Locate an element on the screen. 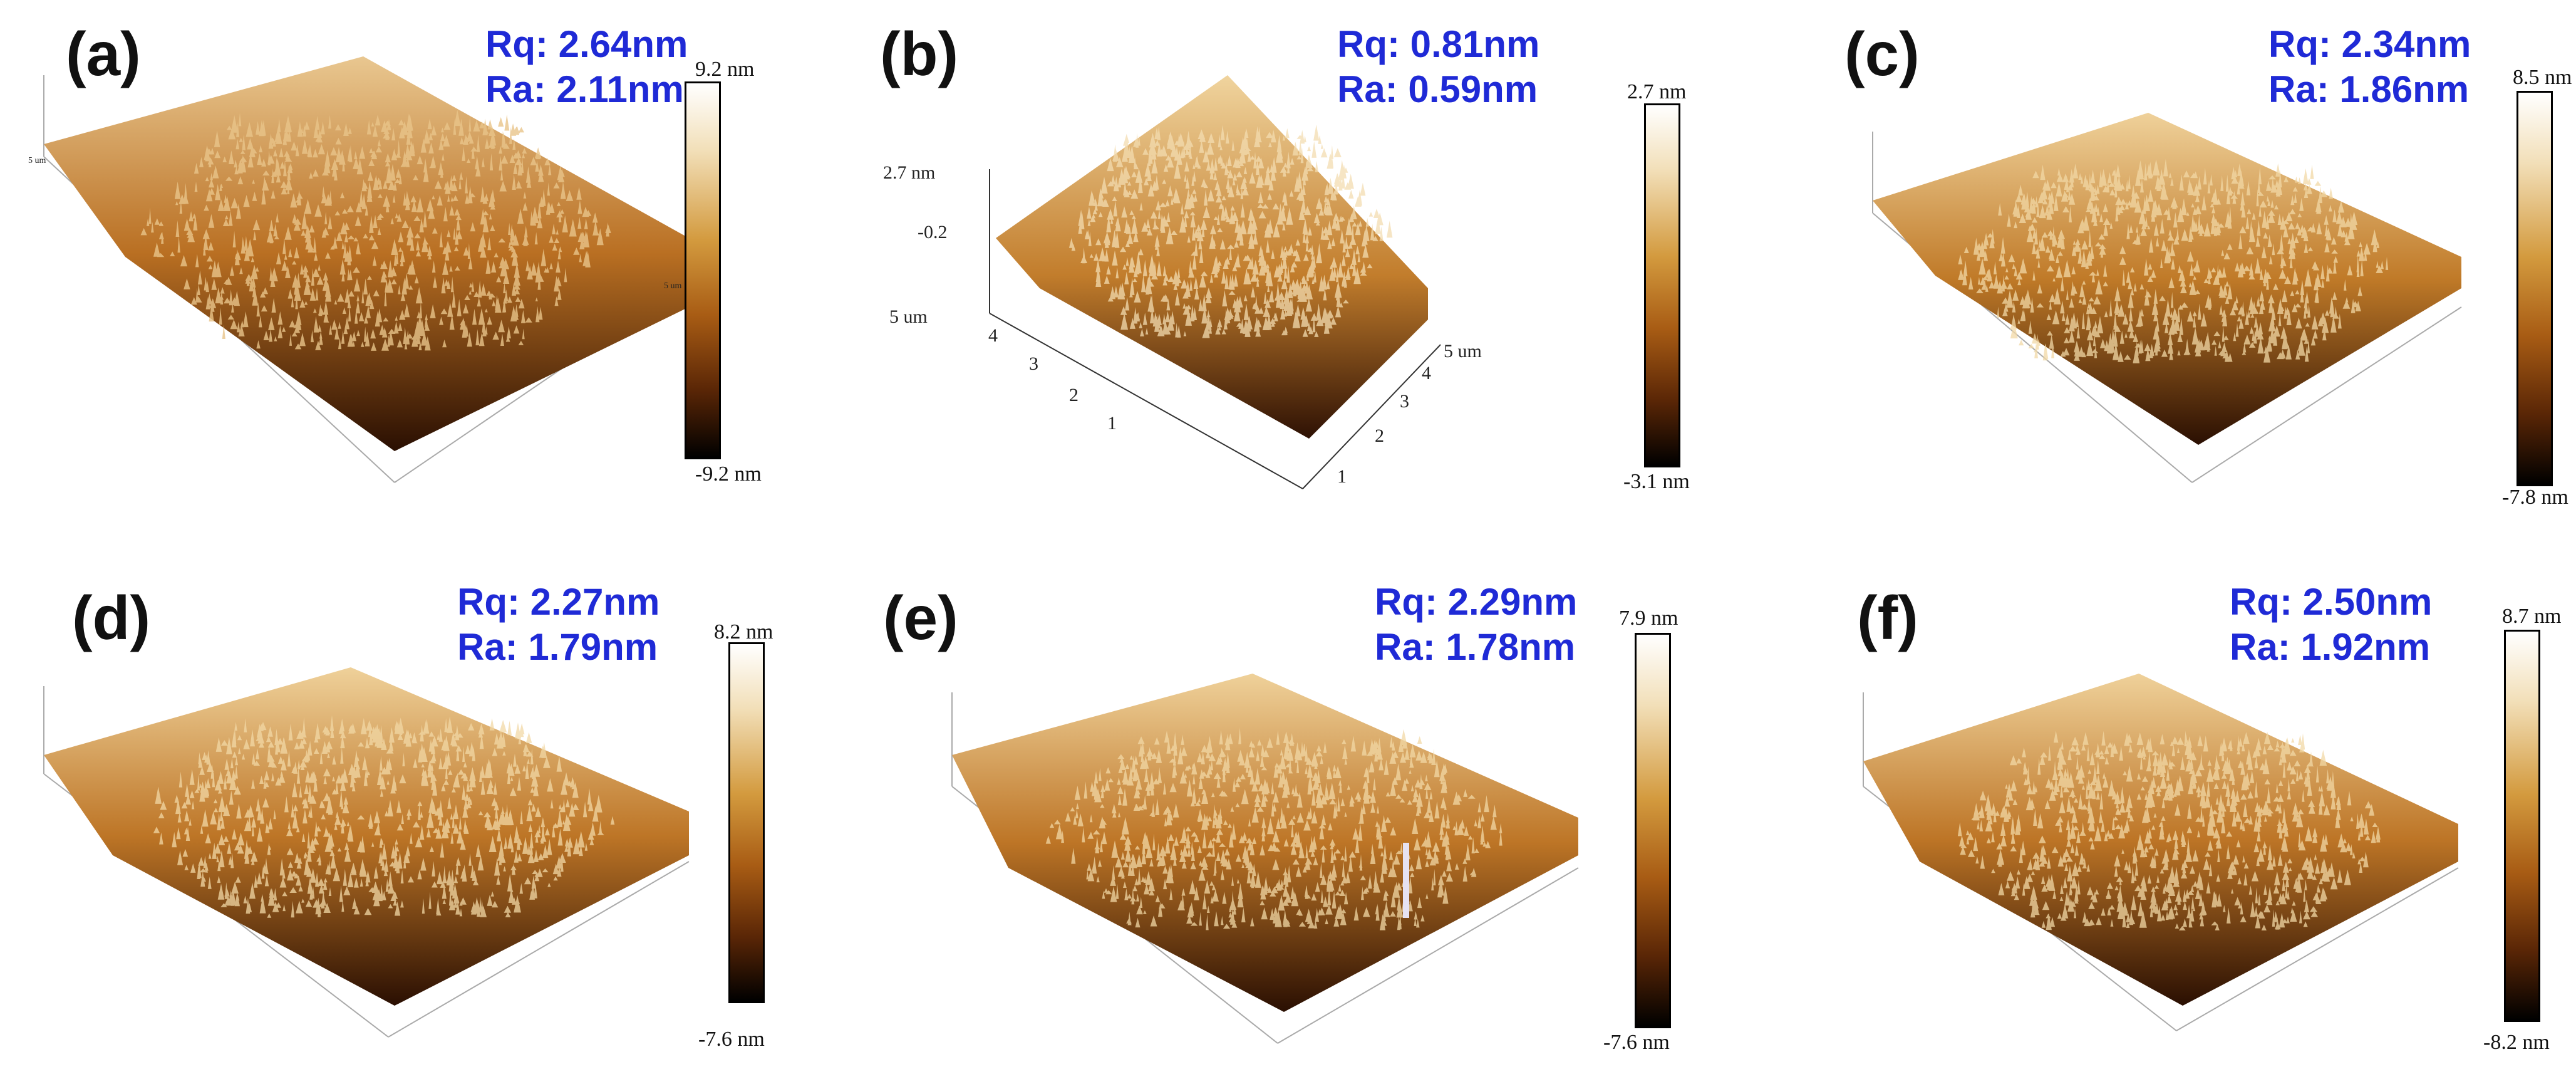 This screenshot has width=2576, height=1084. z-axis-mid: -0.2 is located at coordinates (933, 232).